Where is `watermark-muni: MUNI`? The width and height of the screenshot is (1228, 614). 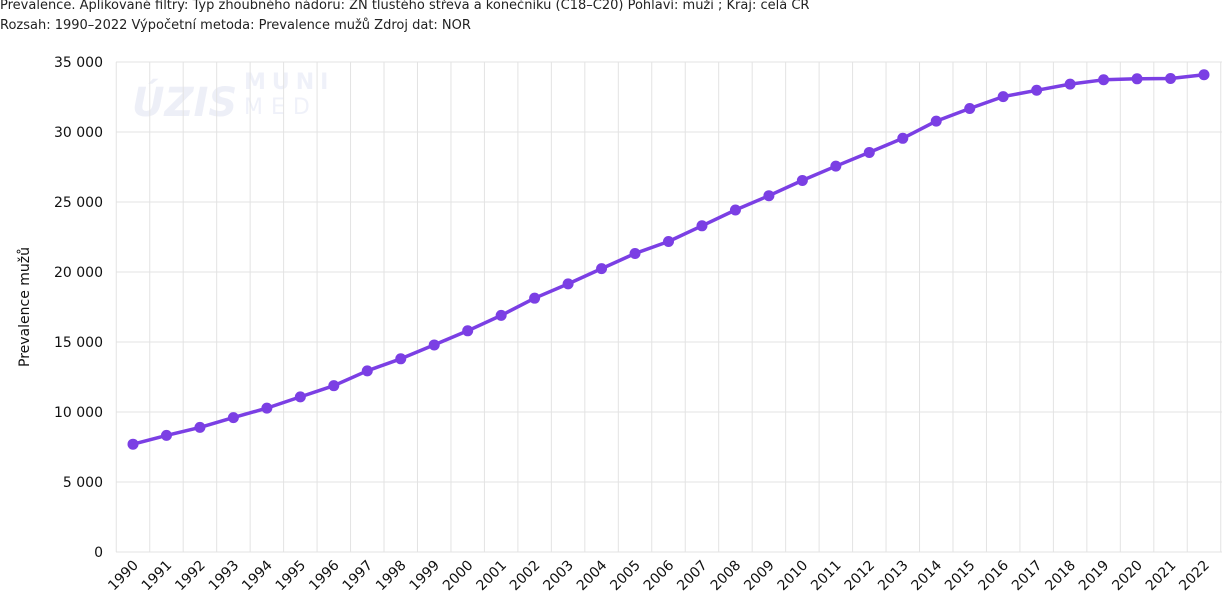 watermark-muni: MUNI is located at coordinates (289, 82).